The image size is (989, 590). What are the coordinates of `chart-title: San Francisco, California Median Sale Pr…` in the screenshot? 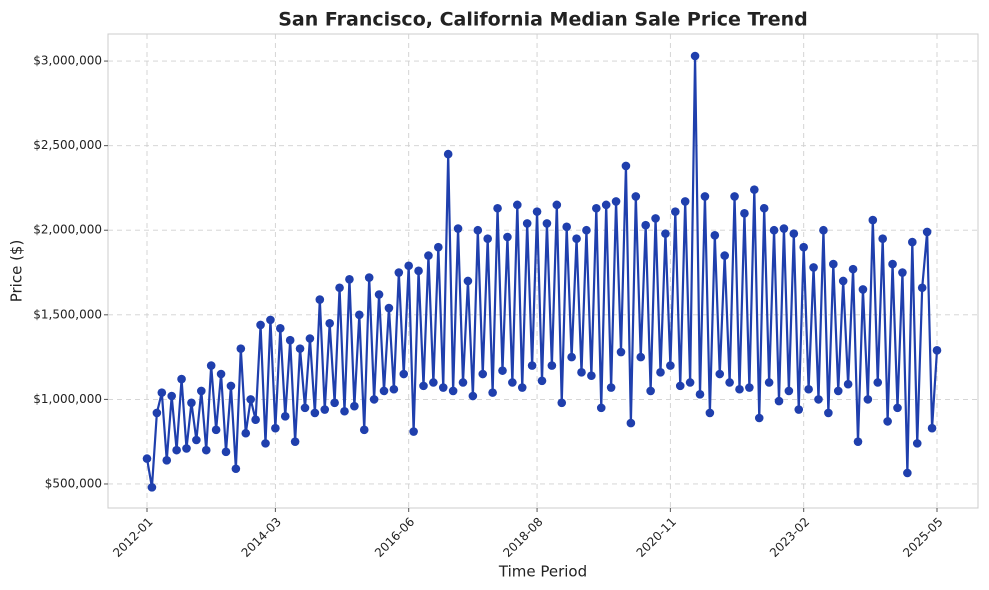 It's located at (543, 20).